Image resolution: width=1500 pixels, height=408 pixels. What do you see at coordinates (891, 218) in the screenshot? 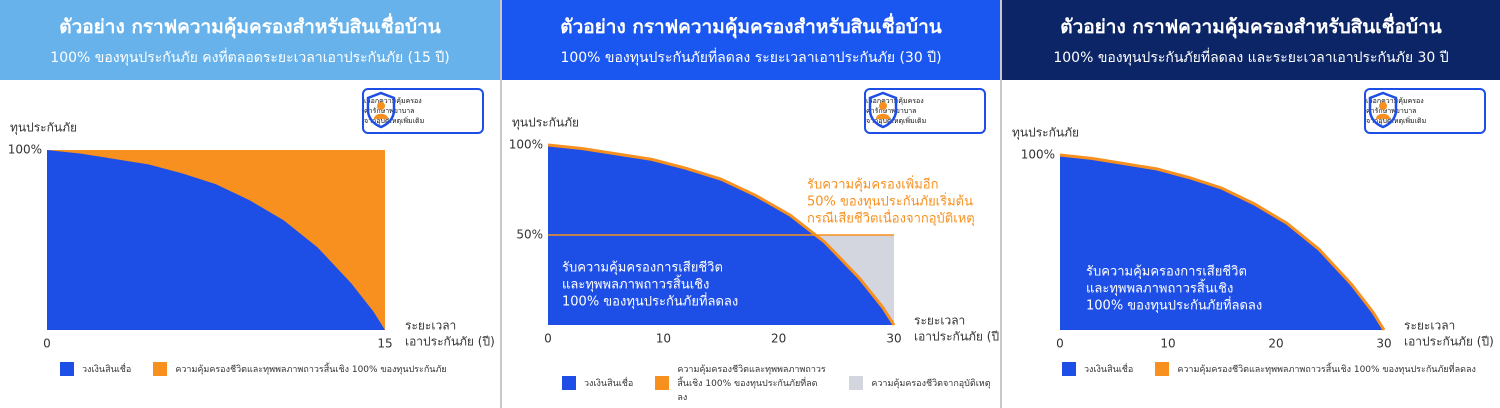
I see `annotation: กรณีเสียชีวิตเนื่องจากอุบัติเหตุ` at bounding box center [891, 218].